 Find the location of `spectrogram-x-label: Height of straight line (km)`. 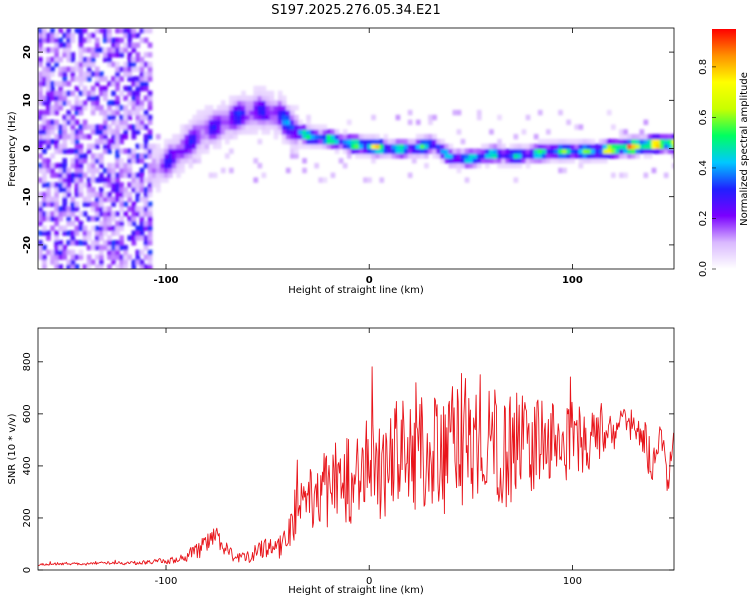

spectrogram-x-label: Height of straight line (km) is located at coordinates (356, 290).